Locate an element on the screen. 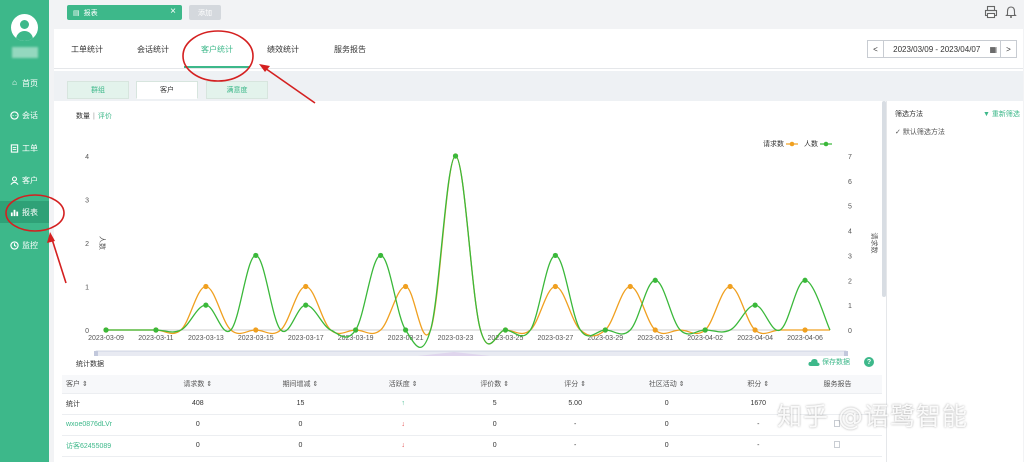 The image size is (1024, 462). col-period-change: 期间增减 ⇕ is located at coordinates (300, 384).